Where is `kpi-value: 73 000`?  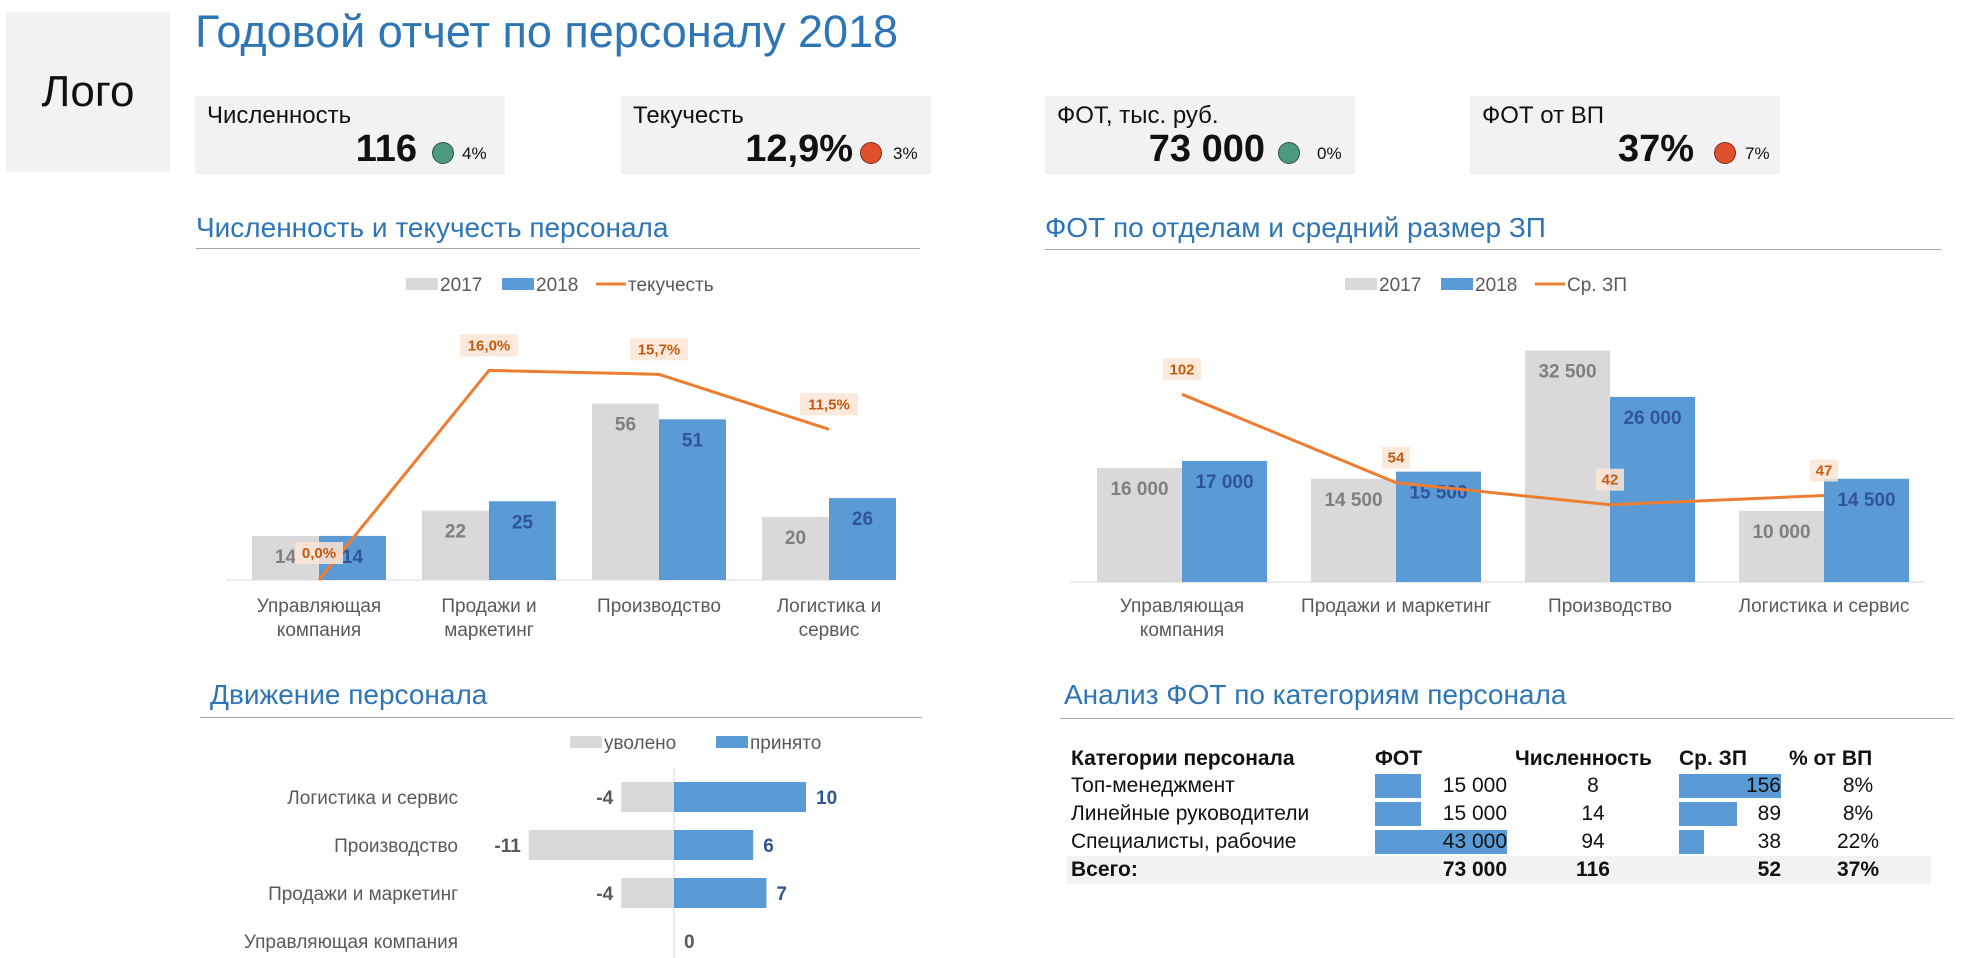 kpi-value: 73 000 is located at coordinates (1206, 149).